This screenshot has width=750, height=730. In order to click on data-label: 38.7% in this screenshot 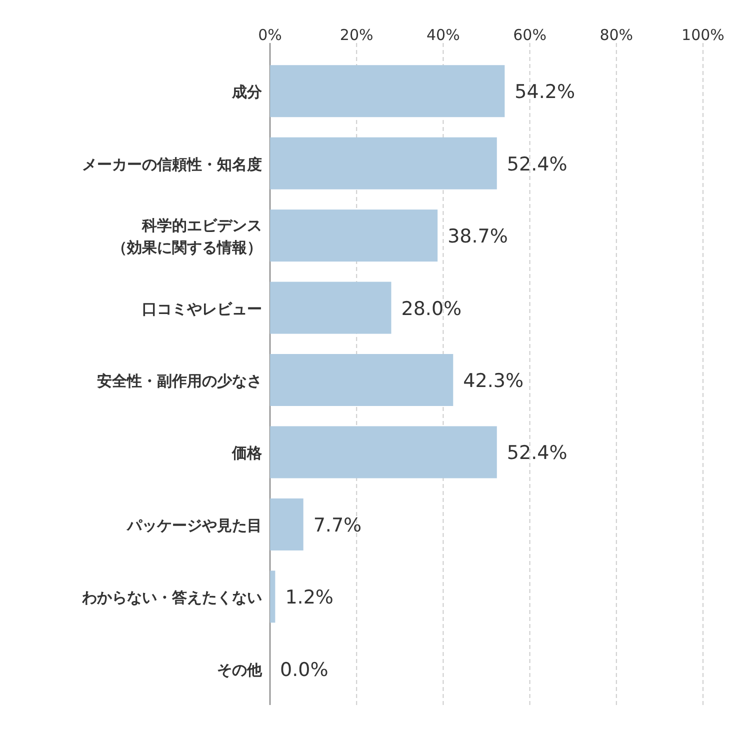, I will do `click(478, 237)`.